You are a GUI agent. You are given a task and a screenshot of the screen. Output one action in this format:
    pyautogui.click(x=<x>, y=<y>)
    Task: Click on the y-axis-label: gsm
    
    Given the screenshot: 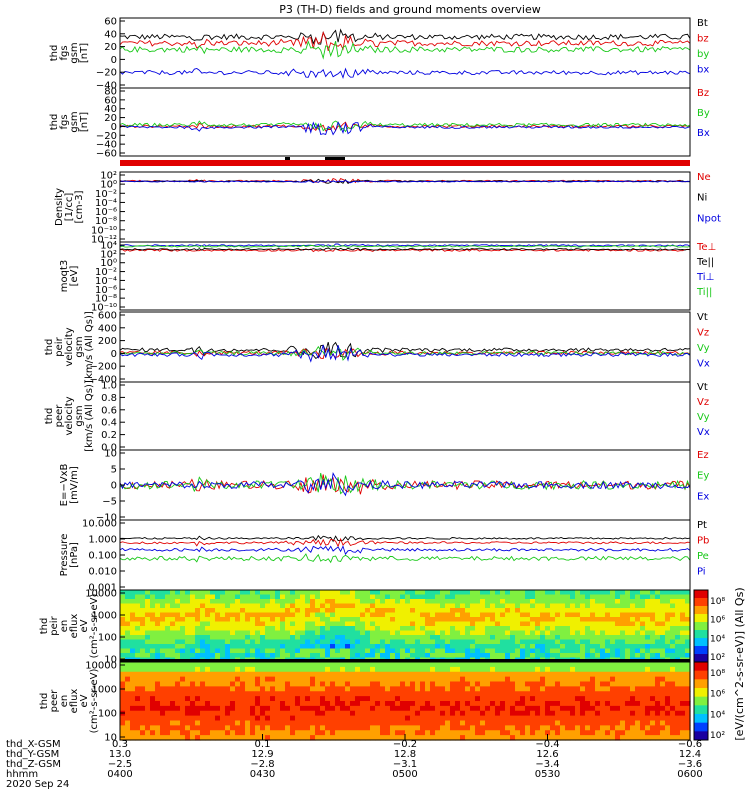 What is the action you would take?
    pyautogui.click(x=79, y=415)
    